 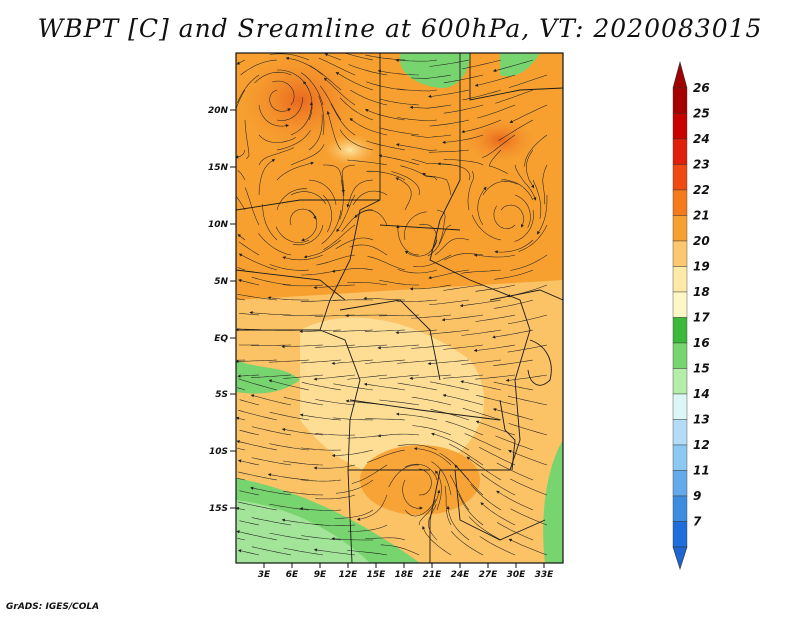 What do you see at coordinates (680, 74) in the screenshot?
I see `colorbar-top-arrow` at bounding box center [680, 74].